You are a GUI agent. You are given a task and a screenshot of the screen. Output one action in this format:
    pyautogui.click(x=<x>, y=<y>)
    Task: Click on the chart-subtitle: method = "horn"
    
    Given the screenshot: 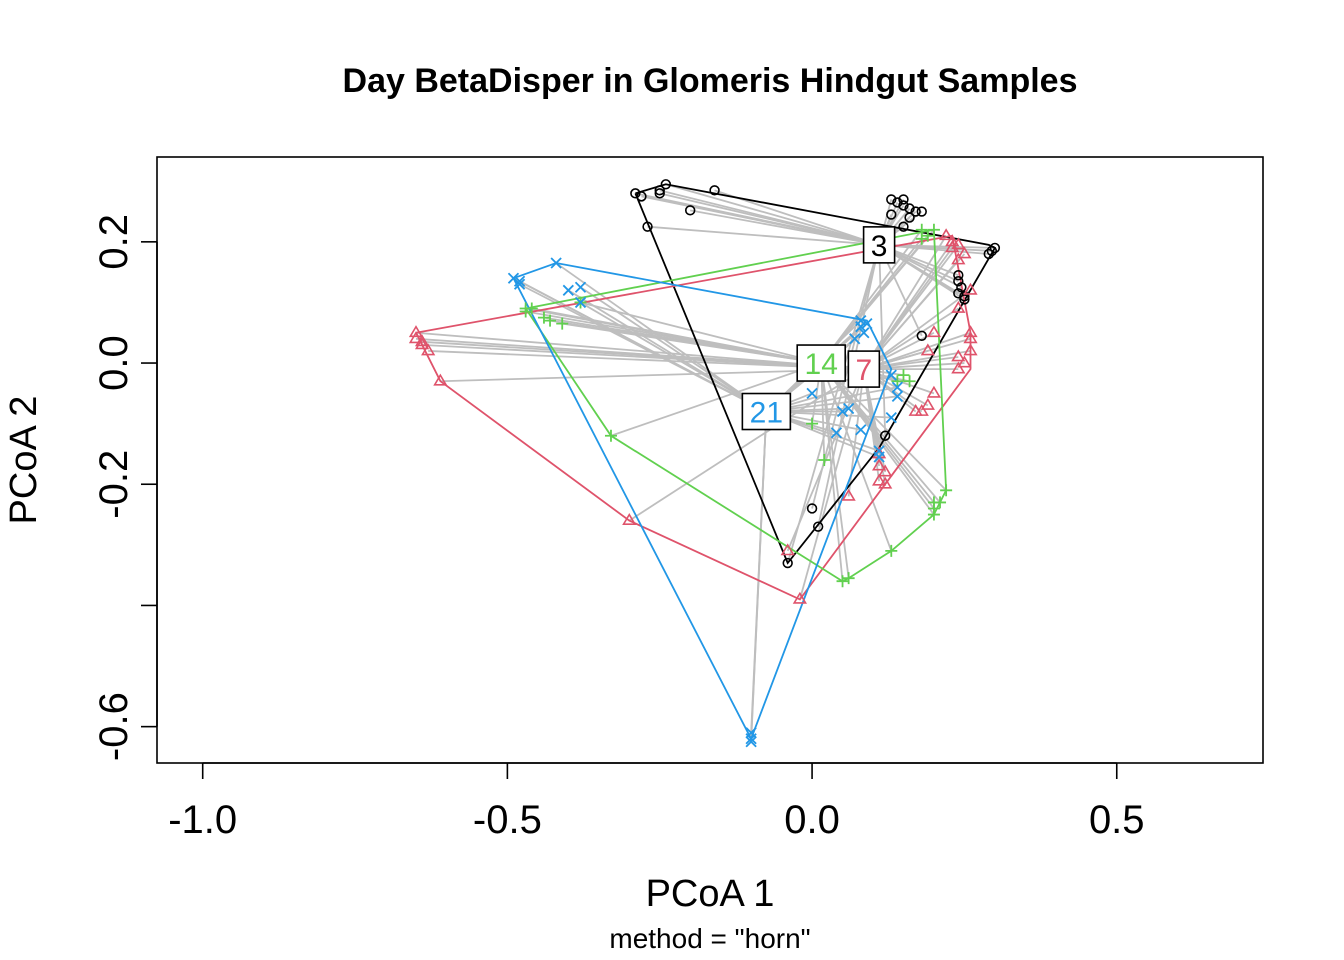 What is the action you would take?
    pyautogui.click(x=709, y=938)
    